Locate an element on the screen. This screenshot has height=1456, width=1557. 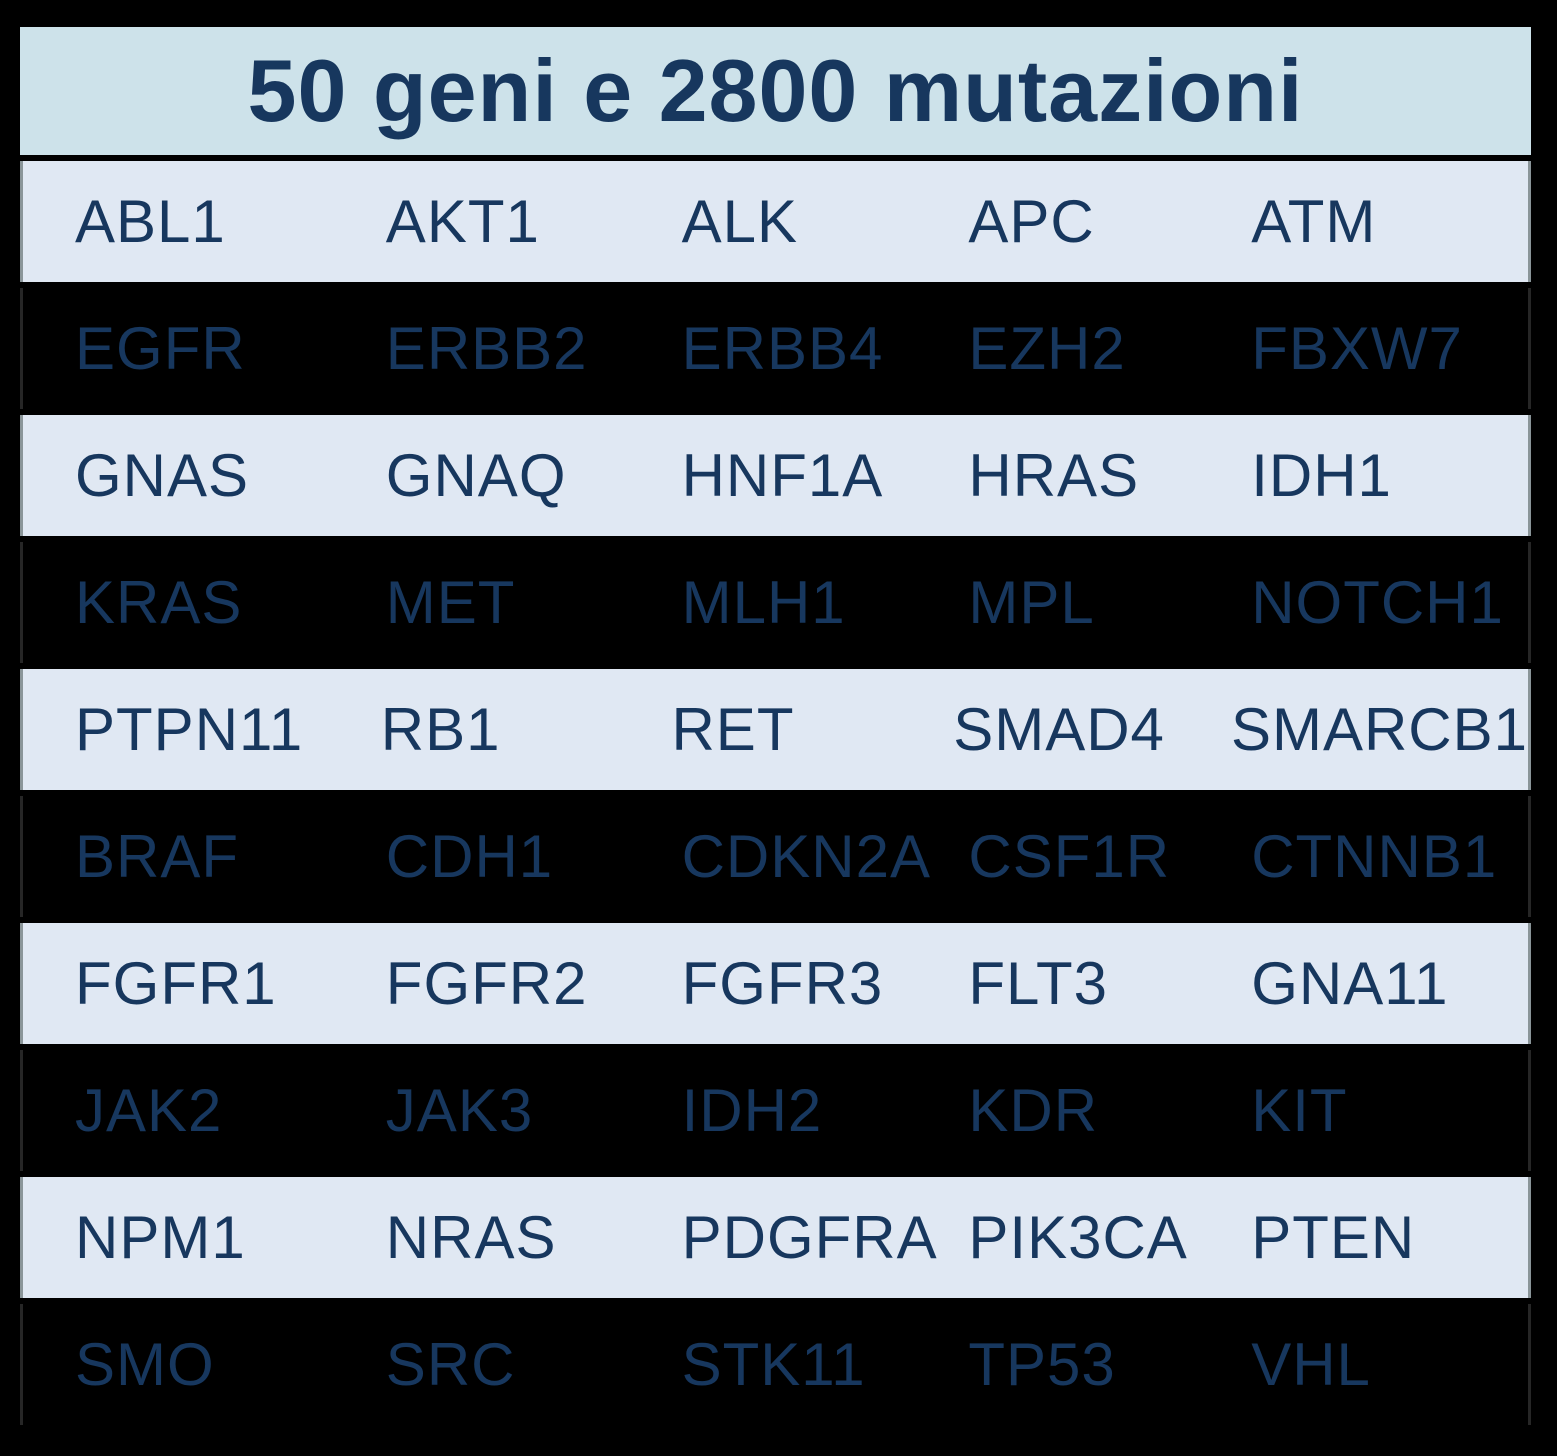
gene-cell: KDR is located at coordinates (1033, 1110).